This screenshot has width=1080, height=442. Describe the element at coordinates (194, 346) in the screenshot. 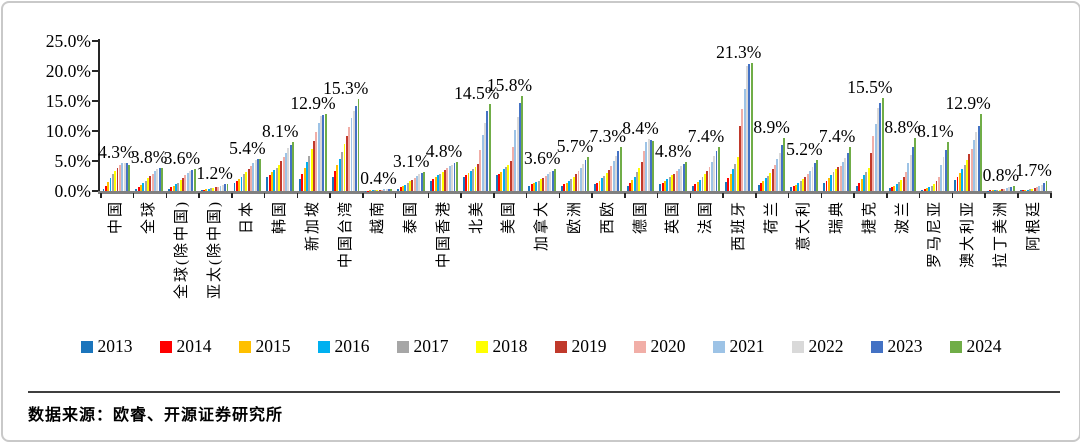

I see `legend-label: 2014` at that location.